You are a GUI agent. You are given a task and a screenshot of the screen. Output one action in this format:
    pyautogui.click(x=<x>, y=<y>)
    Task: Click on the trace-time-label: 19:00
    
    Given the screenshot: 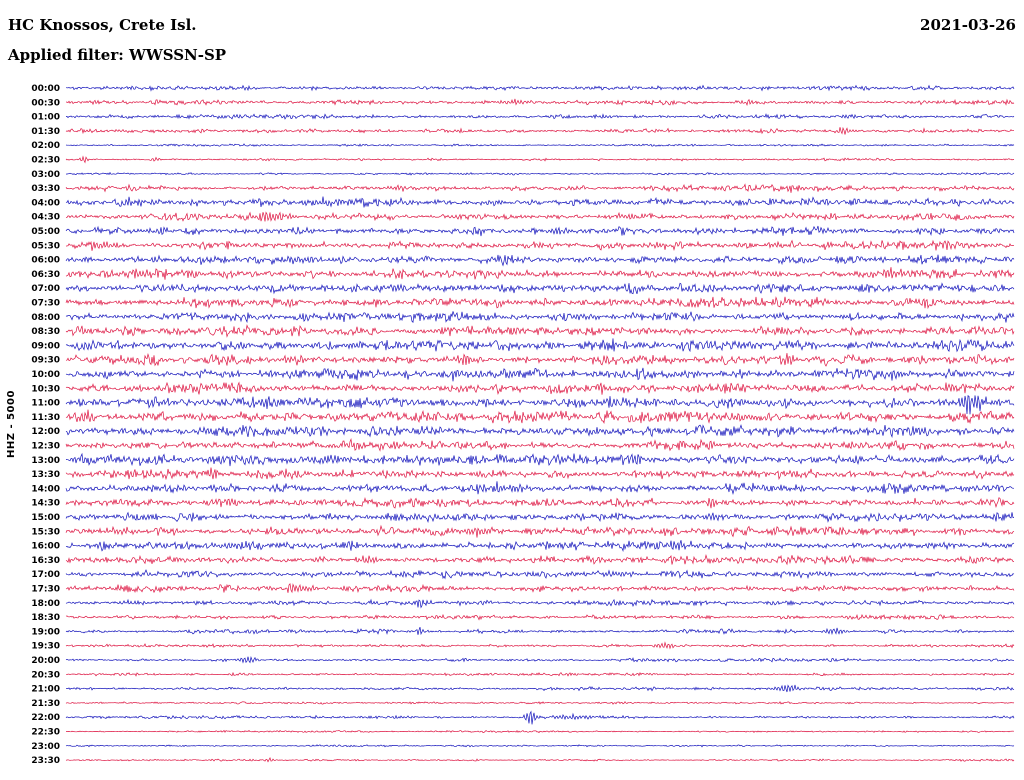 What is the action you would take?
    pyautogui.click(x=45, y=632)
    